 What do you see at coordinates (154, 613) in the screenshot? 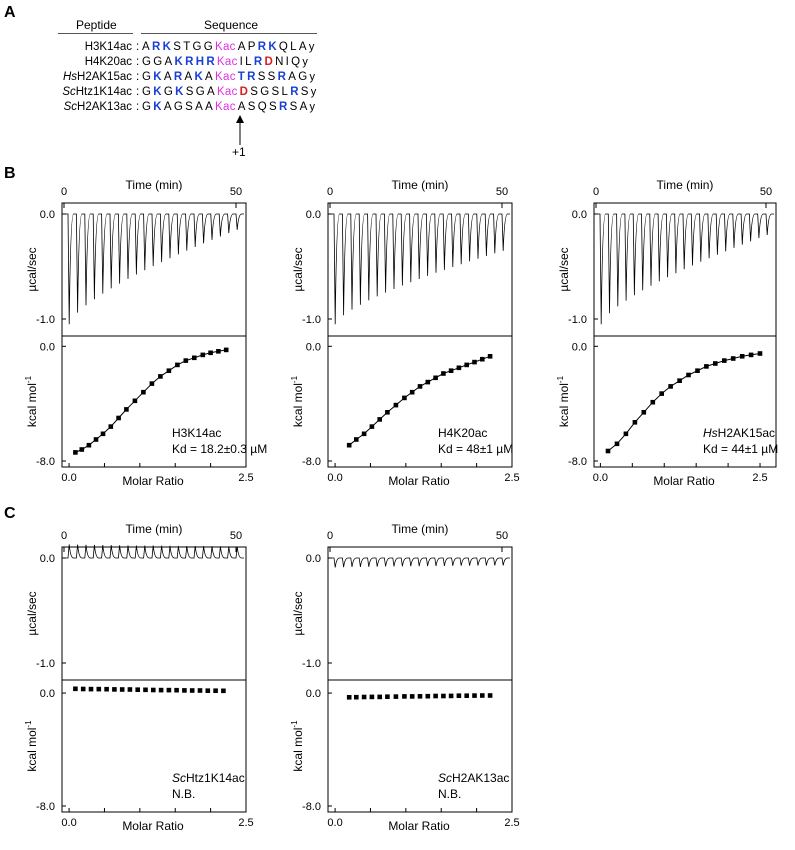
I see `raw-heat-frame` at bounding box center [154, 613].